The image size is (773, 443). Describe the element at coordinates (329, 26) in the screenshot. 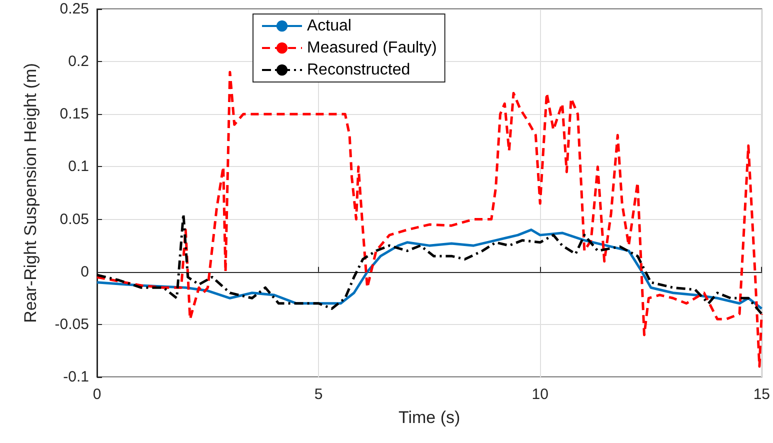

I see `legend-label: Actual` at that location.